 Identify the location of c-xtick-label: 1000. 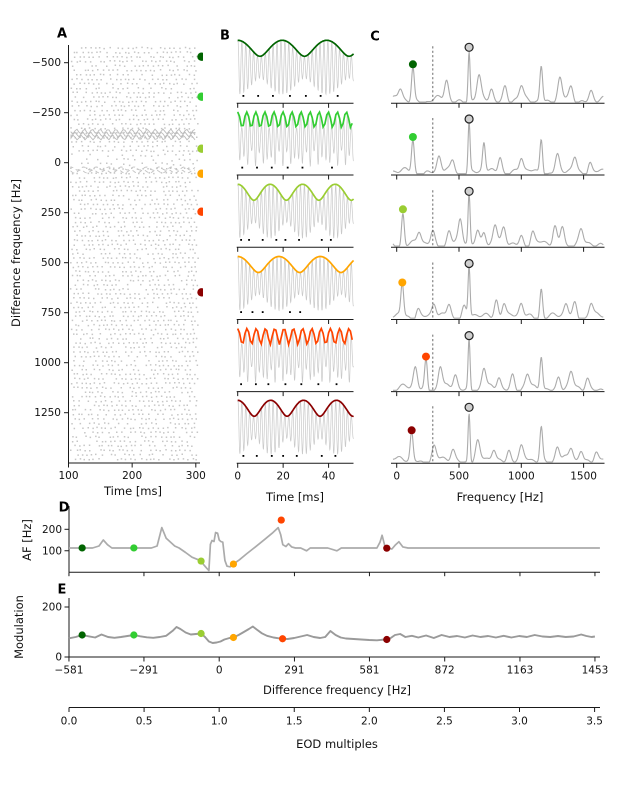
(521, 476).